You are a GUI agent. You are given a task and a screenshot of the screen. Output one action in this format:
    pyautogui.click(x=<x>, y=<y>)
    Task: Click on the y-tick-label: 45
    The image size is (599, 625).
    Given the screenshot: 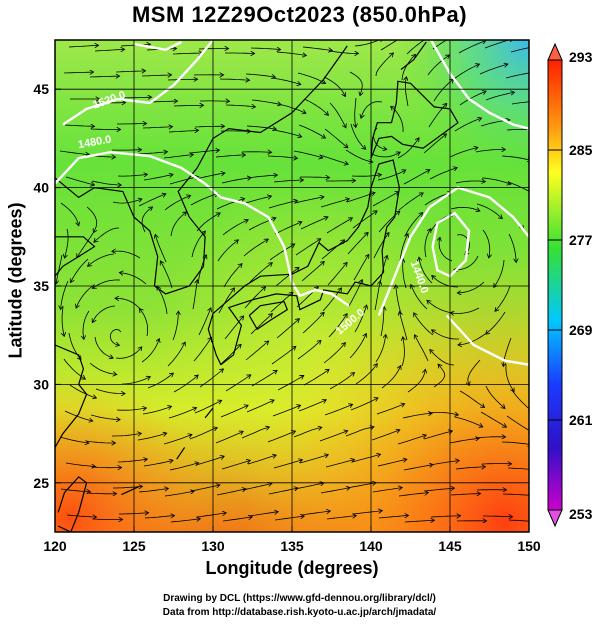 What is the action you would take?
    pyautogui.click(x=41, y=89)
    